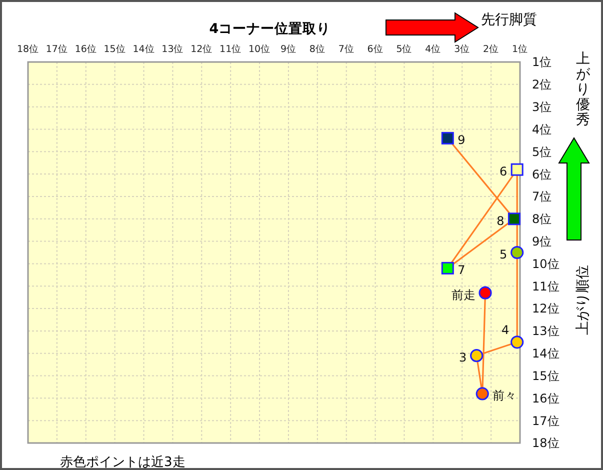 This screenshot has width=603, height=470. Describe the element at coordinates (173, 49) in the screenshot. I see `x-tick-label: 13位` at that location.